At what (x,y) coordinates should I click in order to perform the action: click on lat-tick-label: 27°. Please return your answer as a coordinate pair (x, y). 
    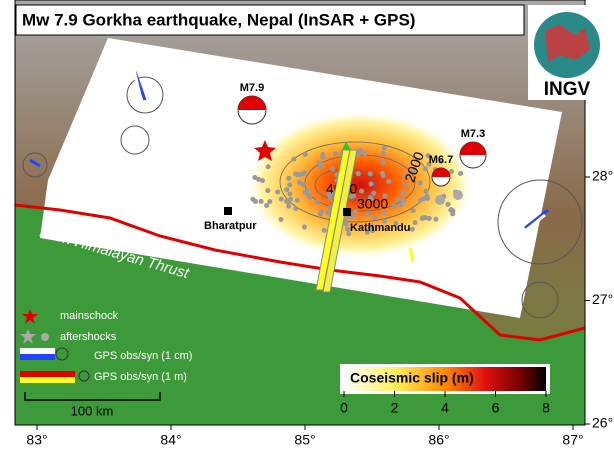
    Looking at the image, I should click on (602, 299).